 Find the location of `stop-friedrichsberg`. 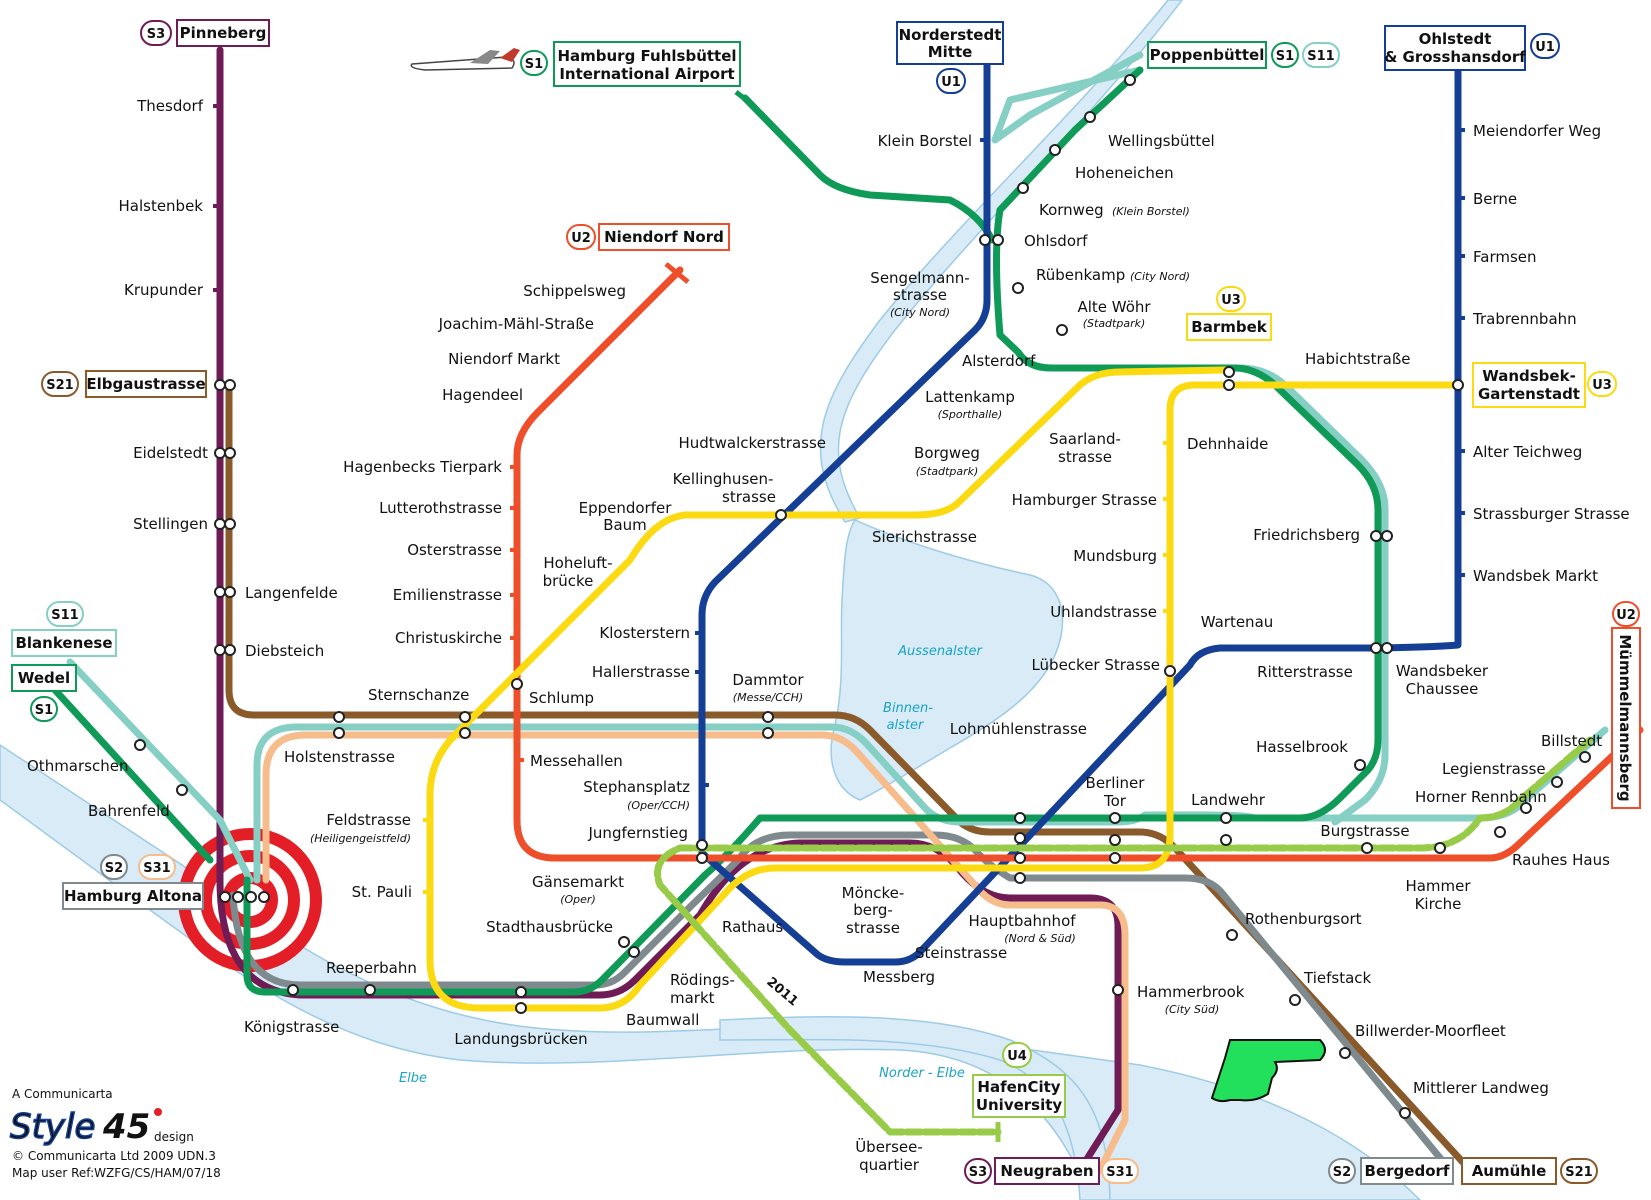

stop-friedrichsberg is located at coordinates (1376, 536).